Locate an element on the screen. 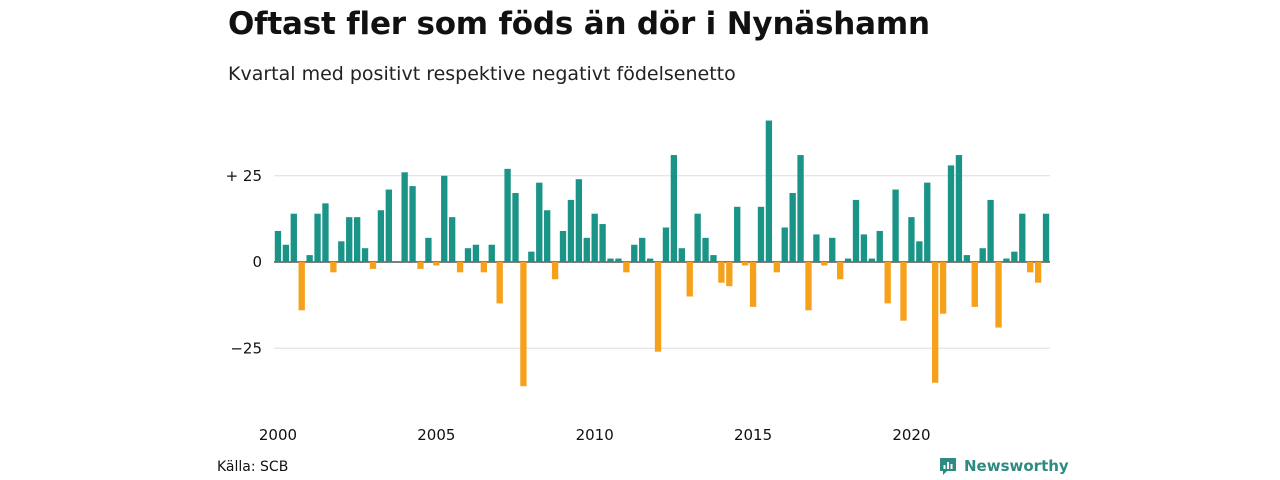  y-tick-label: −25 is located at coordinates (246, 348).